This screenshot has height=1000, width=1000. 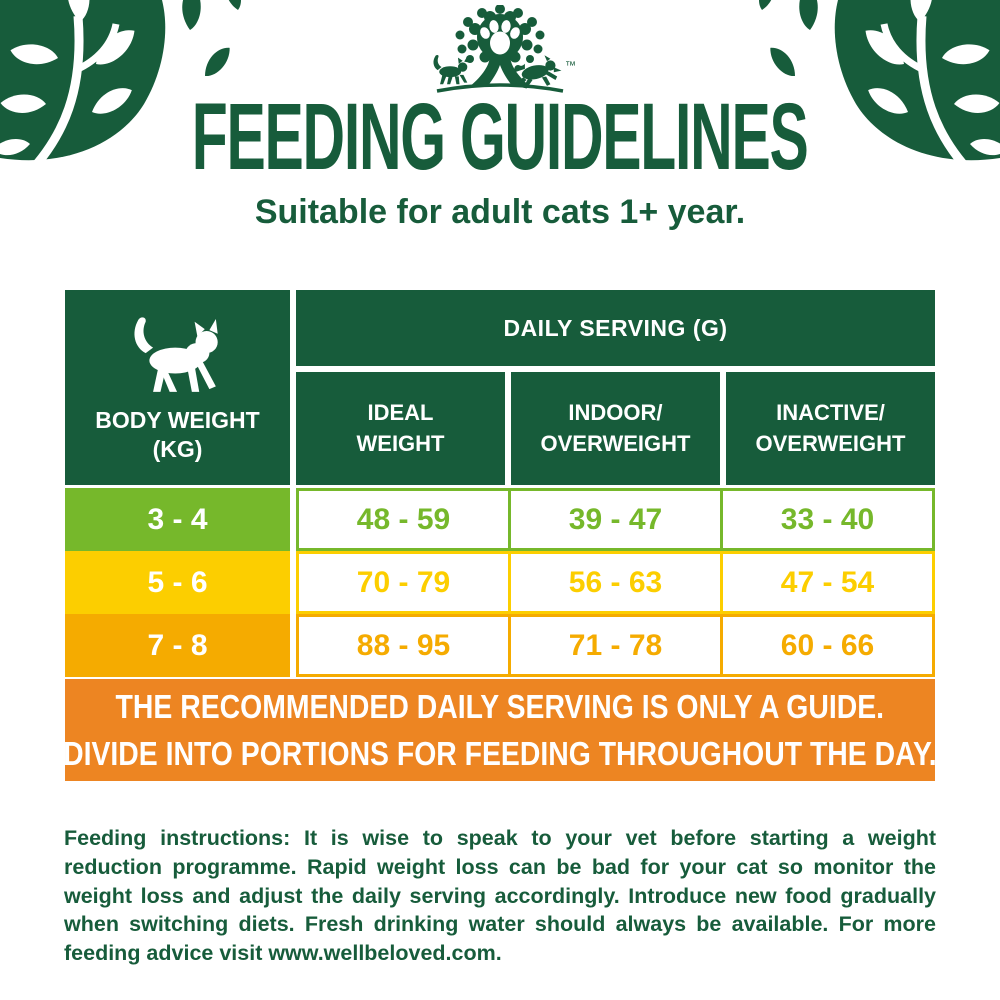 I want to click on table-row-5-6: 5 - 6 70 - 79 56 - 63 47 - 54, so click(x=500, y=582).